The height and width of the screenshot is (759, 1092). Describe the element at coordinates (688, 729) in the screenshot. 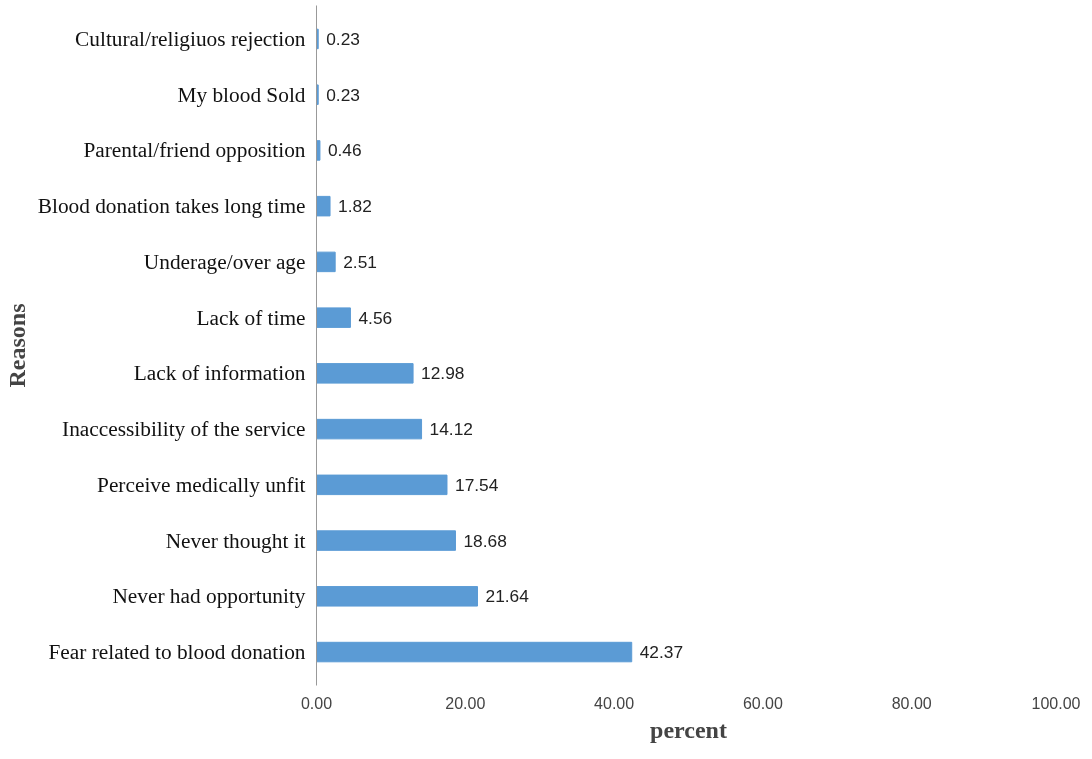

I see `x-axis-title: percent` at that location.